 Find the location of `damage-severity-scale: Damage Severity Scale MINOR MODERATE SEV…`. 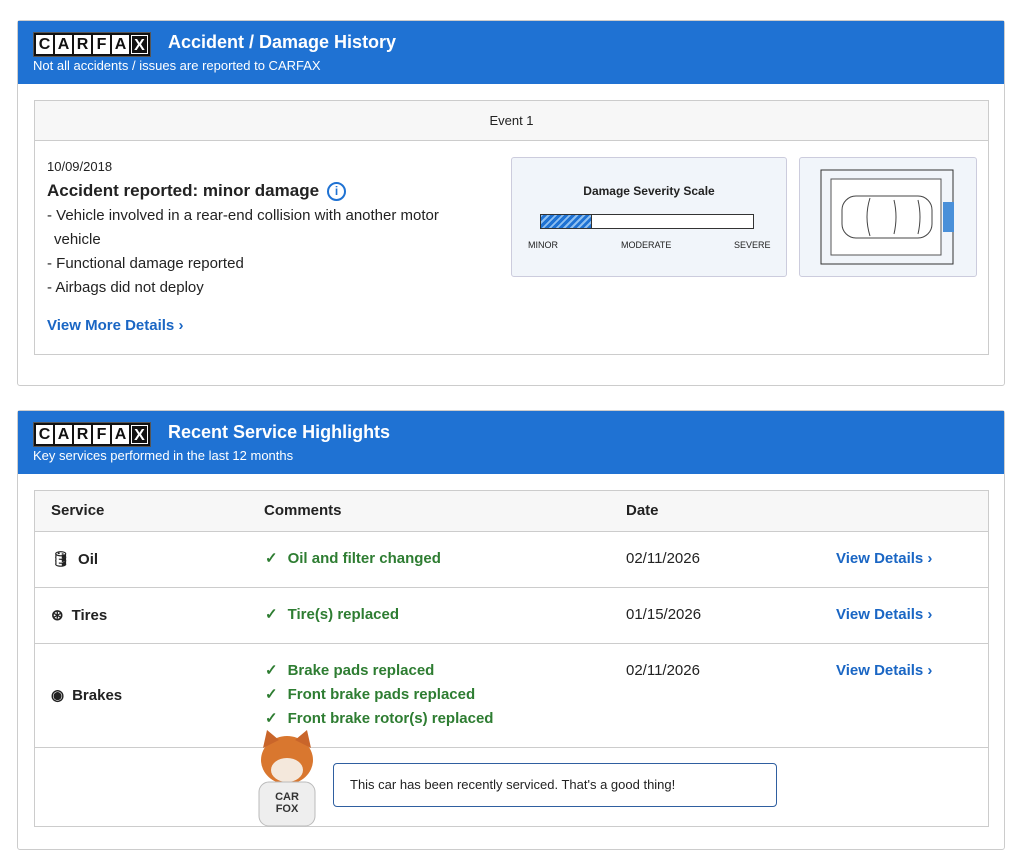

damage-severity-scale: Damage Severity Scale MINOR MODERATE SEV… is located at coordinates (649, 217).